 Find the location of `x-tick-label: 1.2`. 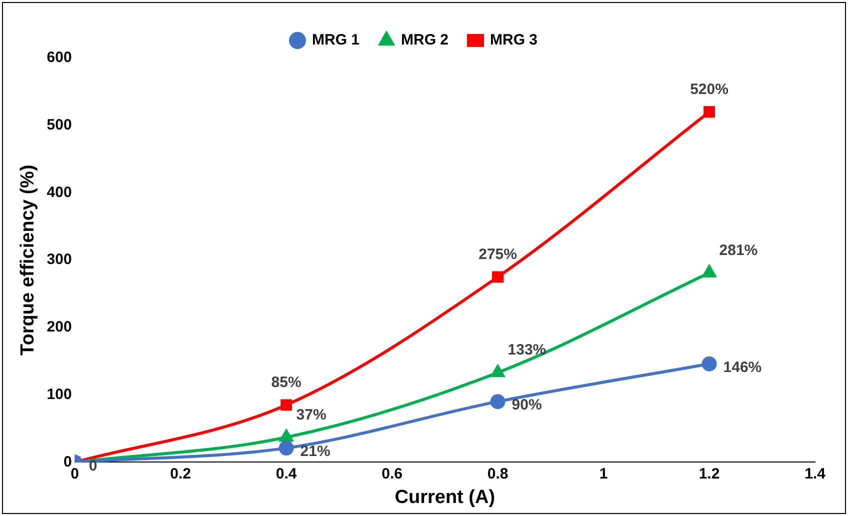

x-tick-label: 1.2 is located at coordinates (709, 473).